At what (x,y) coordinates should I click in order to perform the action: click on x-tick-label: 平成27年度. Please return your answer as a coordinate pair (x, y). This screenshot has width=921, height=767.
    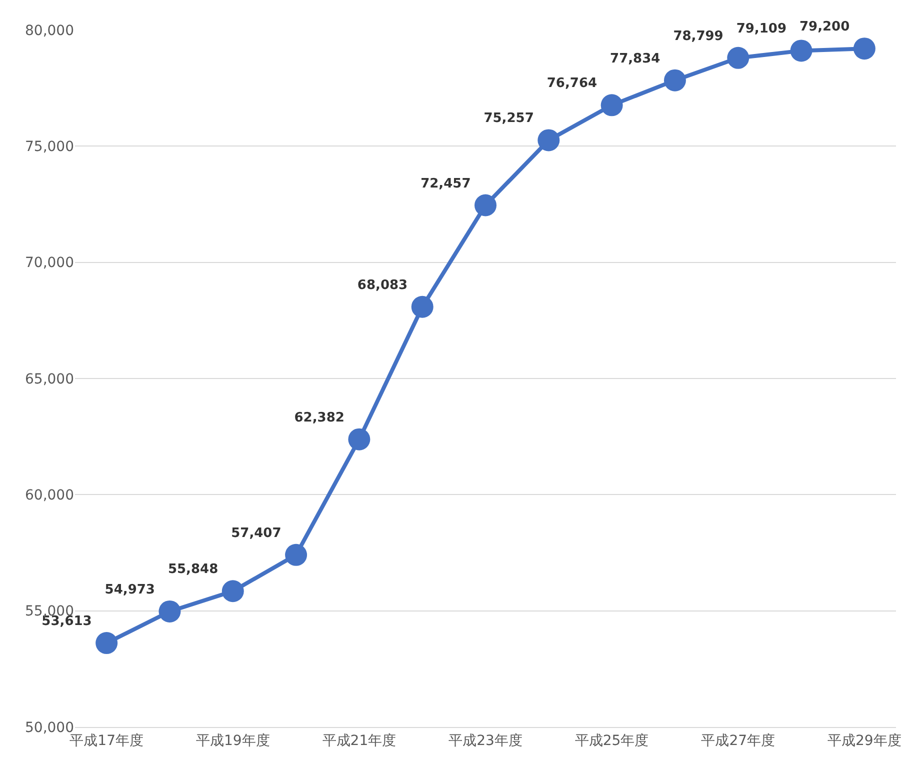
    Looking at the image, I should click on (738, 740).